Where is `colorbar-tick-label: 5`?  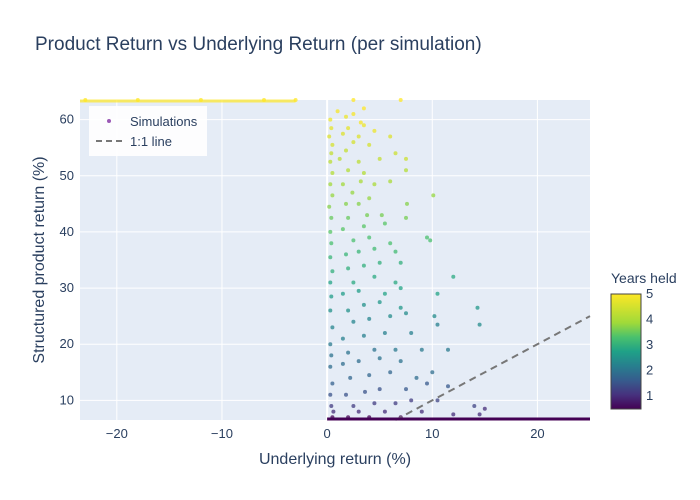 colorbar-tick-label: 5 is located at coordinates (649, 293).